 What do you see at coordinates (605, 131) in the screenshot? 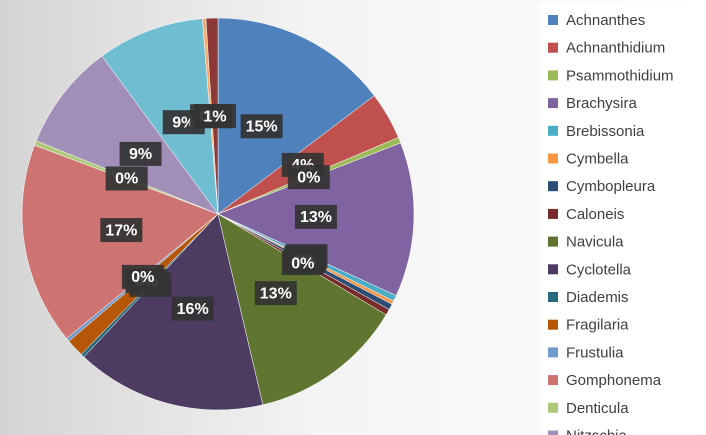
I see `legend-label: Brebissonia` at bounding box center [605, 131].